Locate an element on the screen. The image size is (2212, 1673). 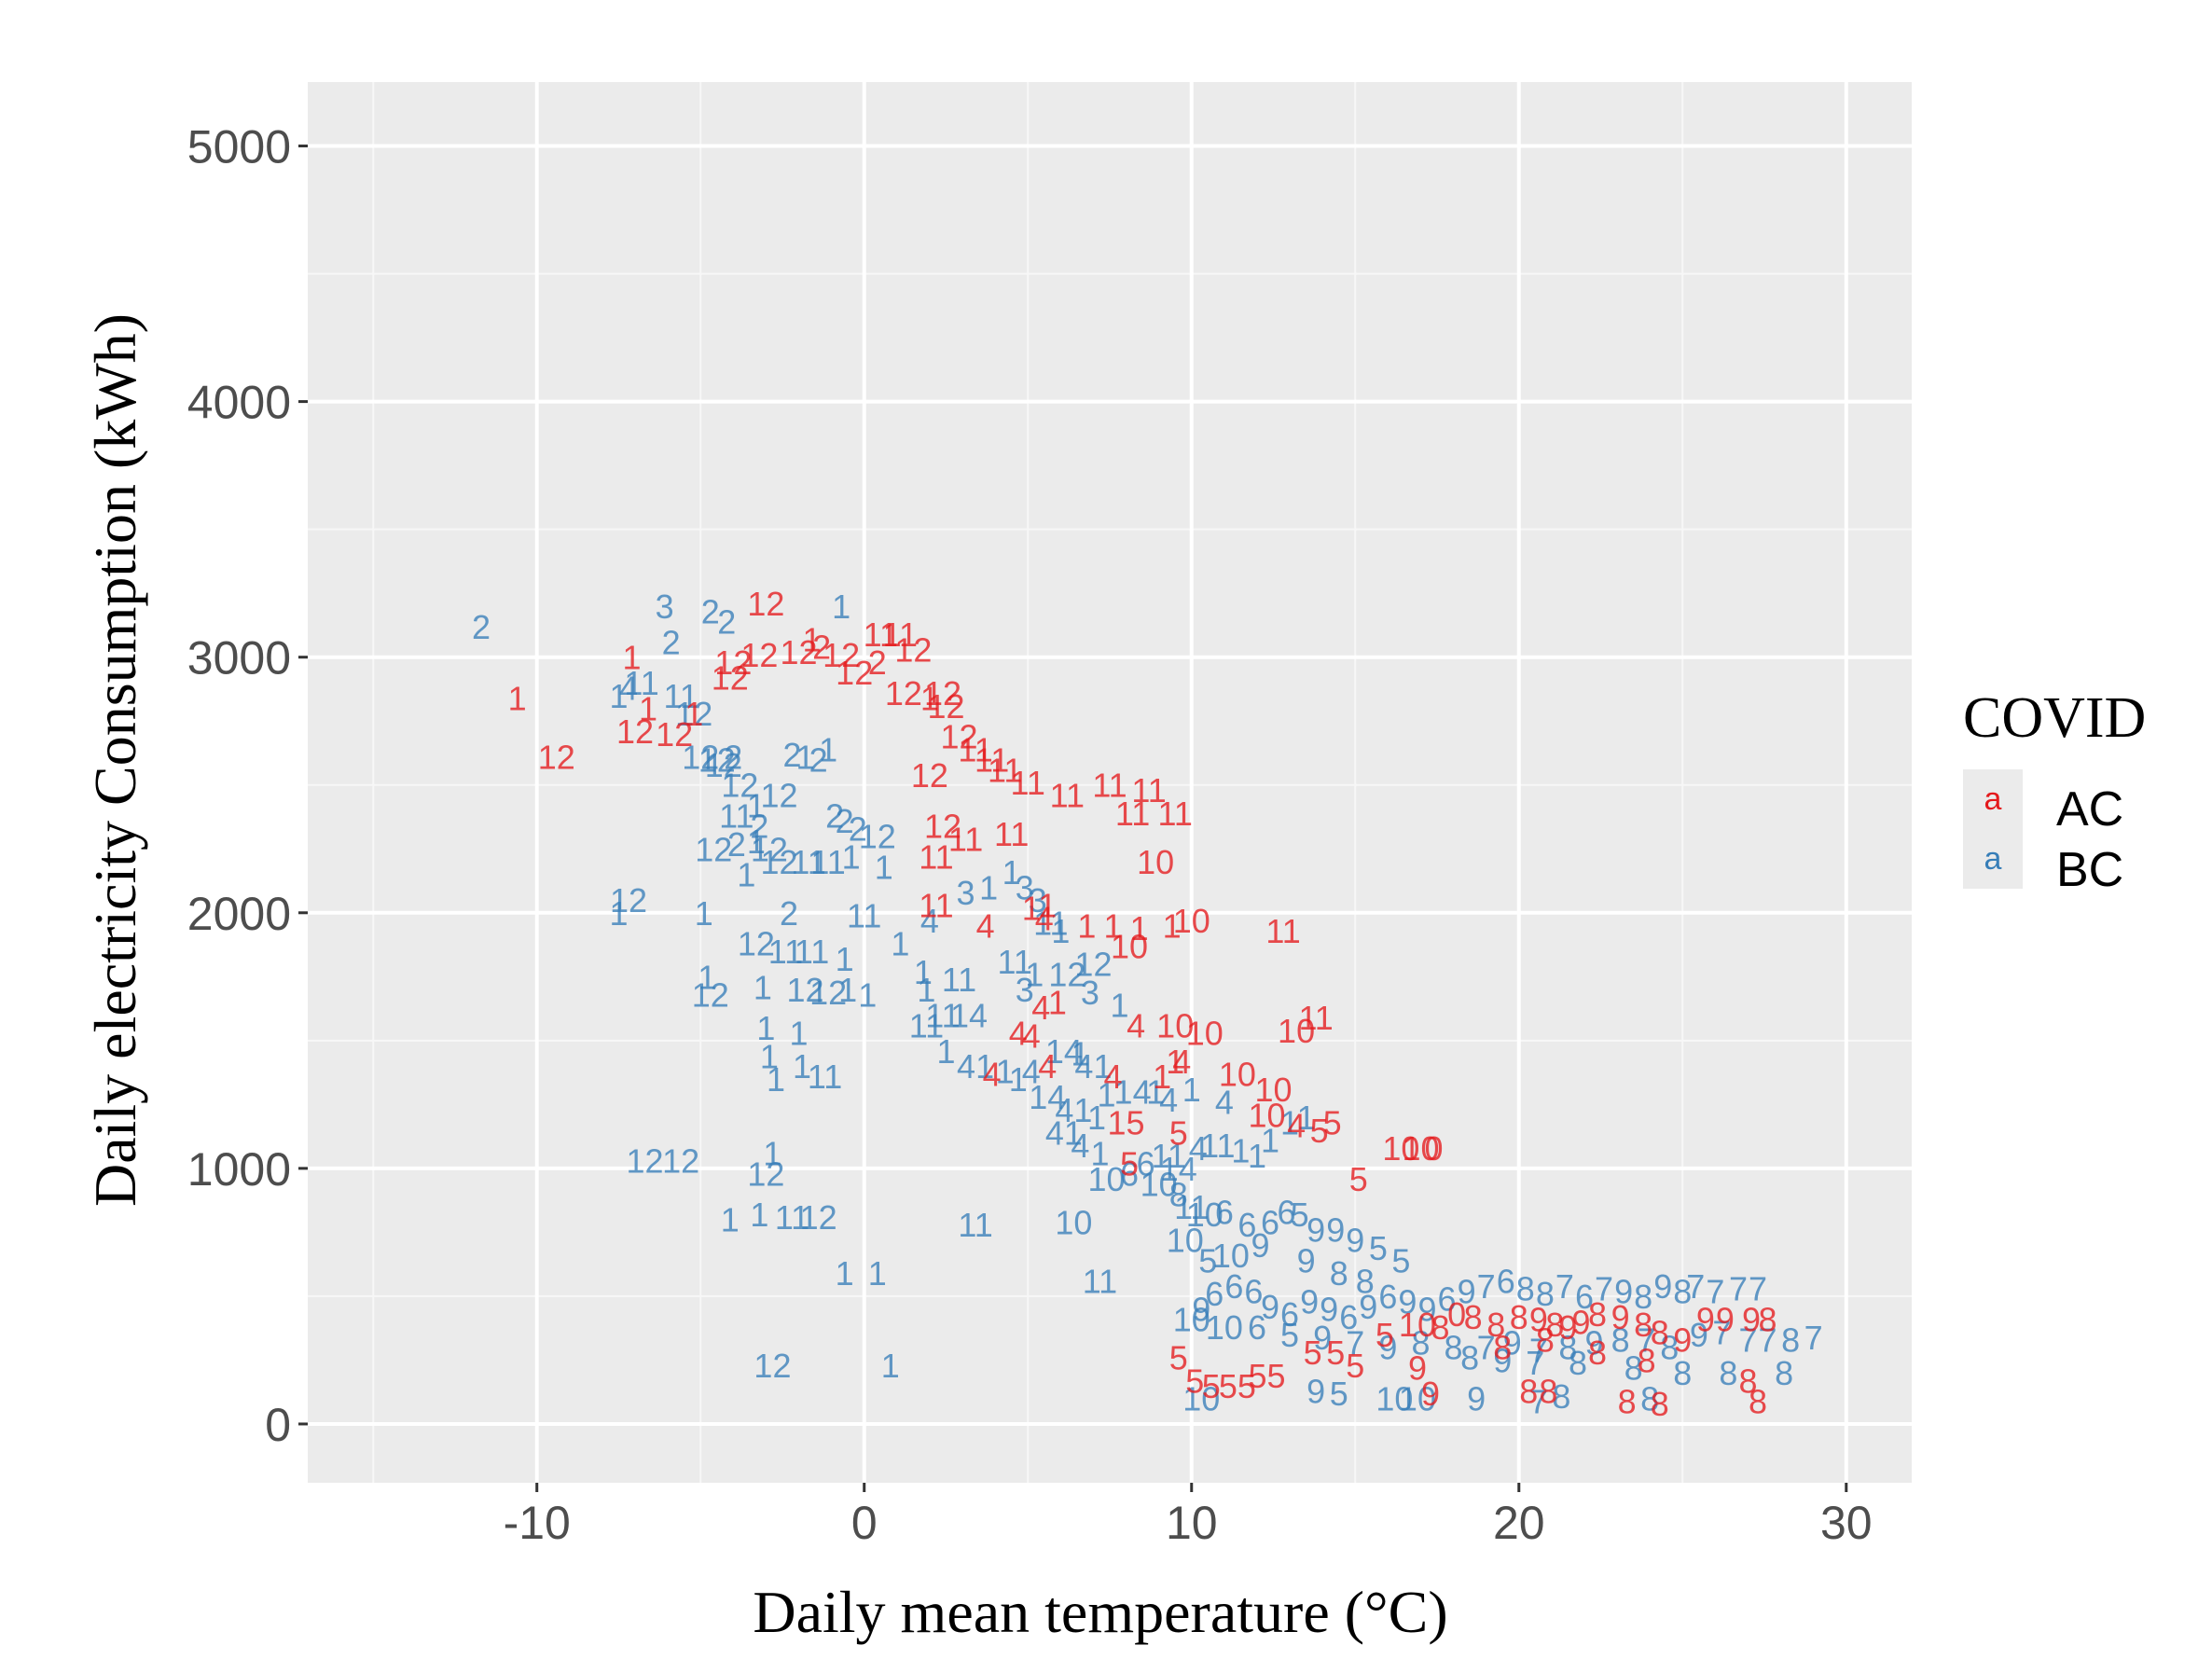
legend: COVID a AC a BC is located at coordinates (2054, 791).